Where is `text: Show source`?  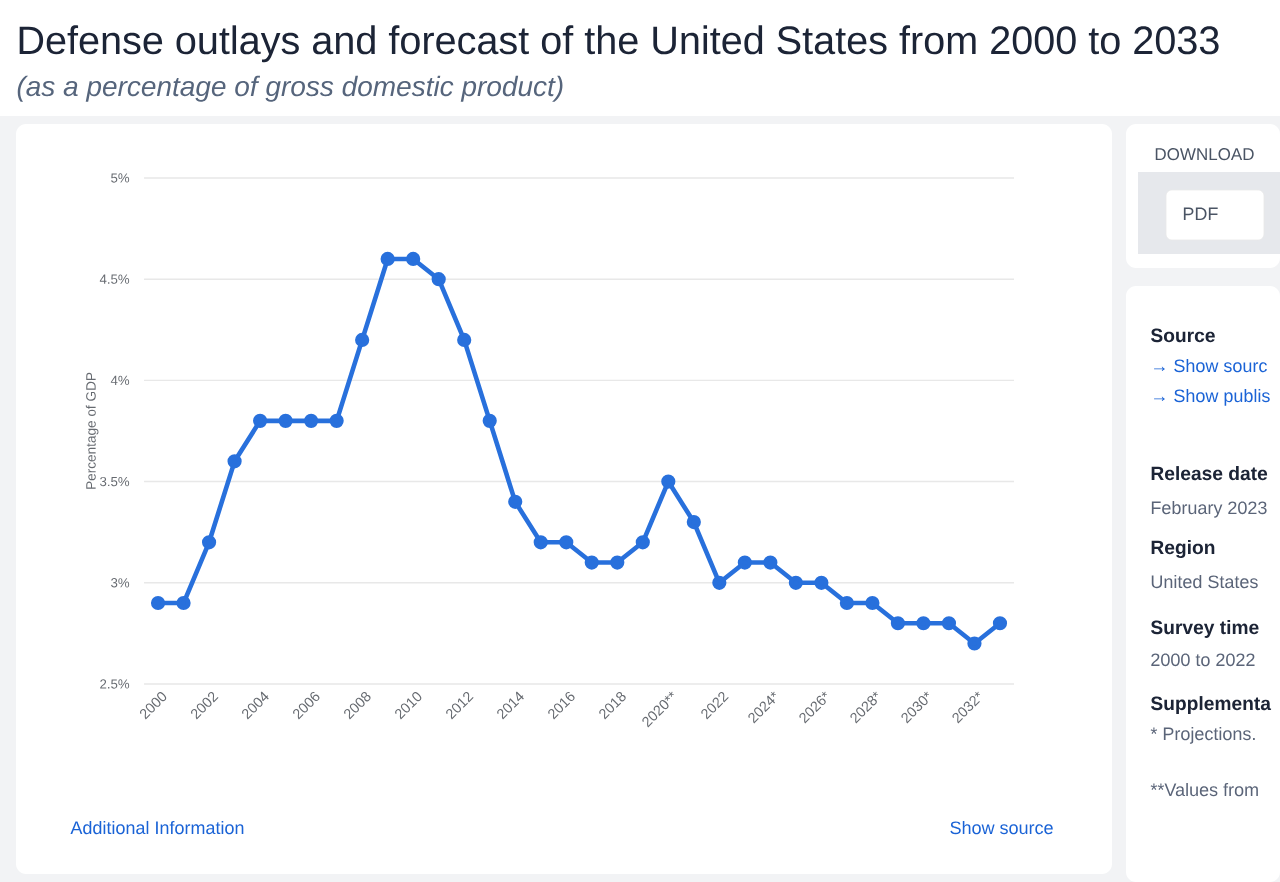 text: Show source is located at coordinates (1001, 827).